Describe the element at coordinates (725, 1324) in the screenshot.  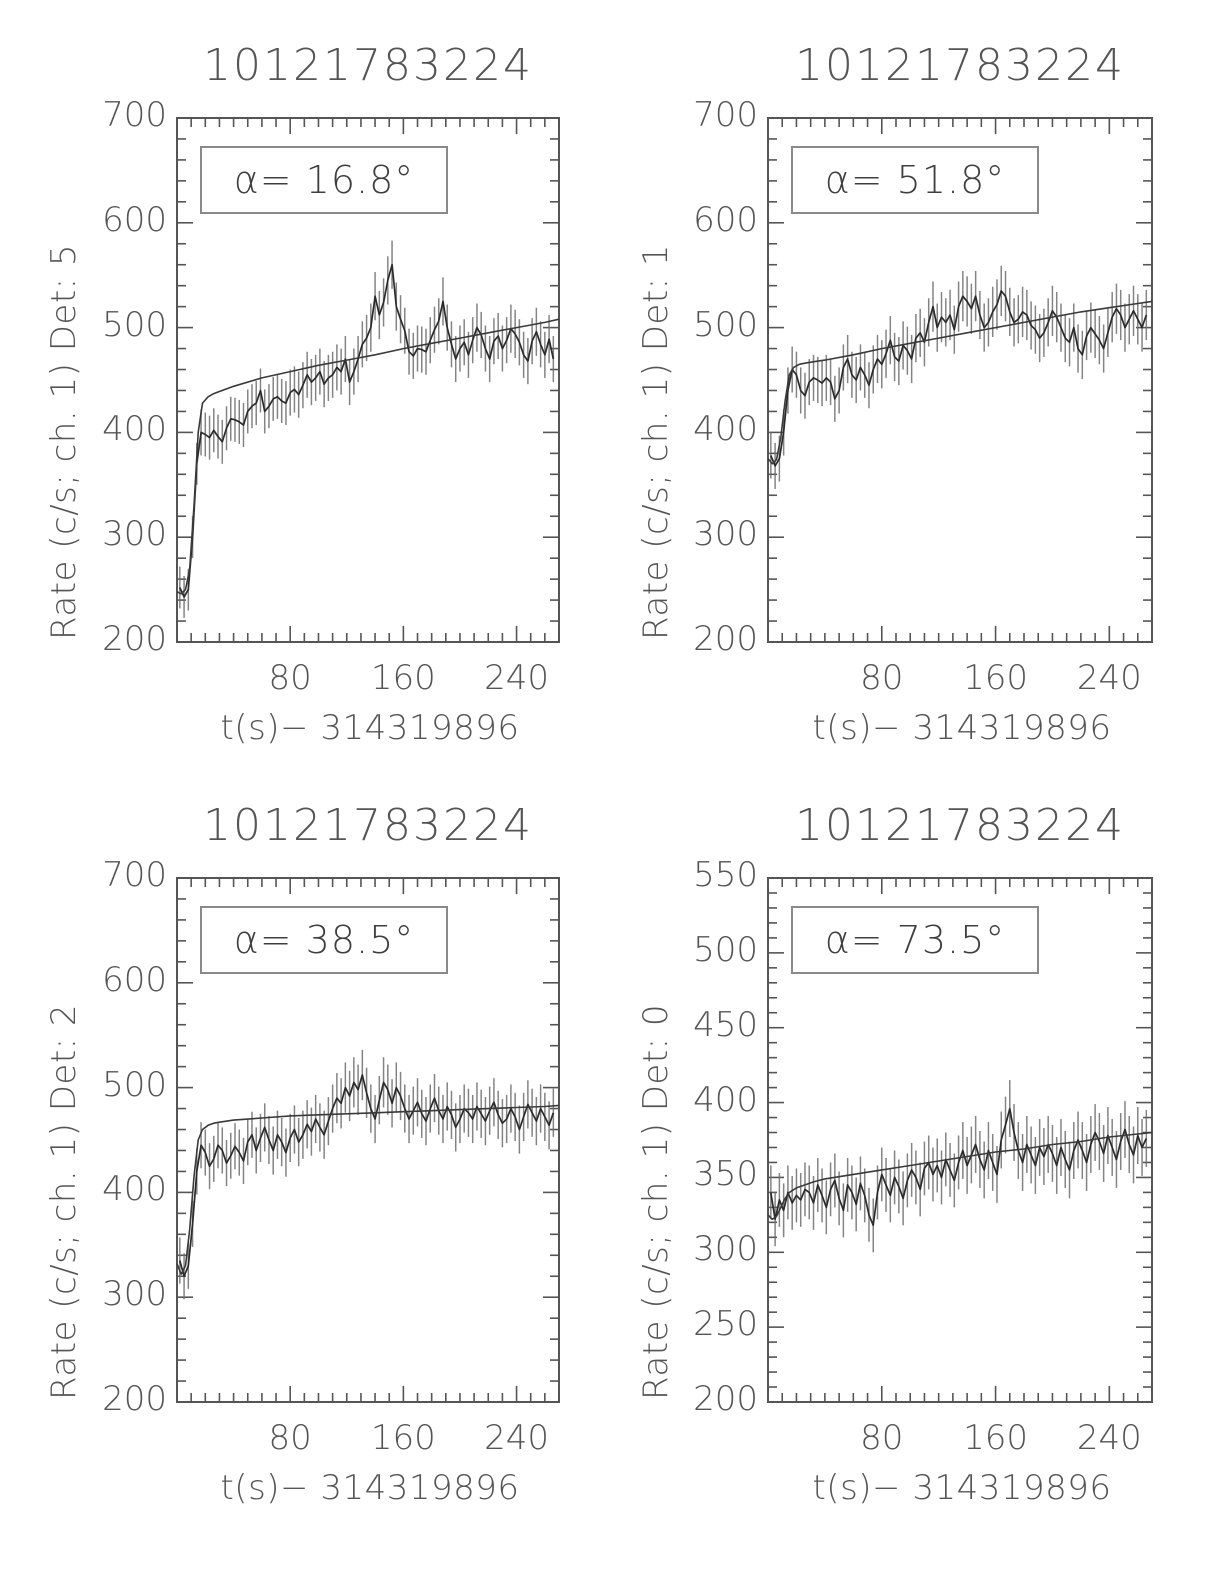
I see `y-tick-label-det0: 250` at that location.